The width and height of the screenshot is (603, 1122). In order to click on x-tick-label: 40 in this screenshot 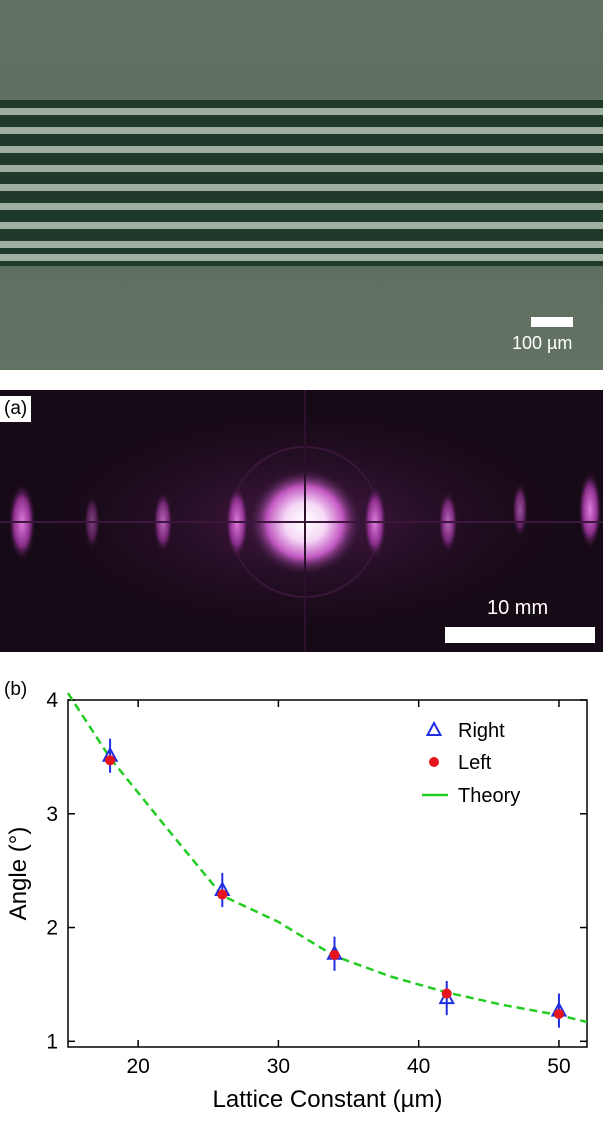, I will do `click(418, 1066)`.